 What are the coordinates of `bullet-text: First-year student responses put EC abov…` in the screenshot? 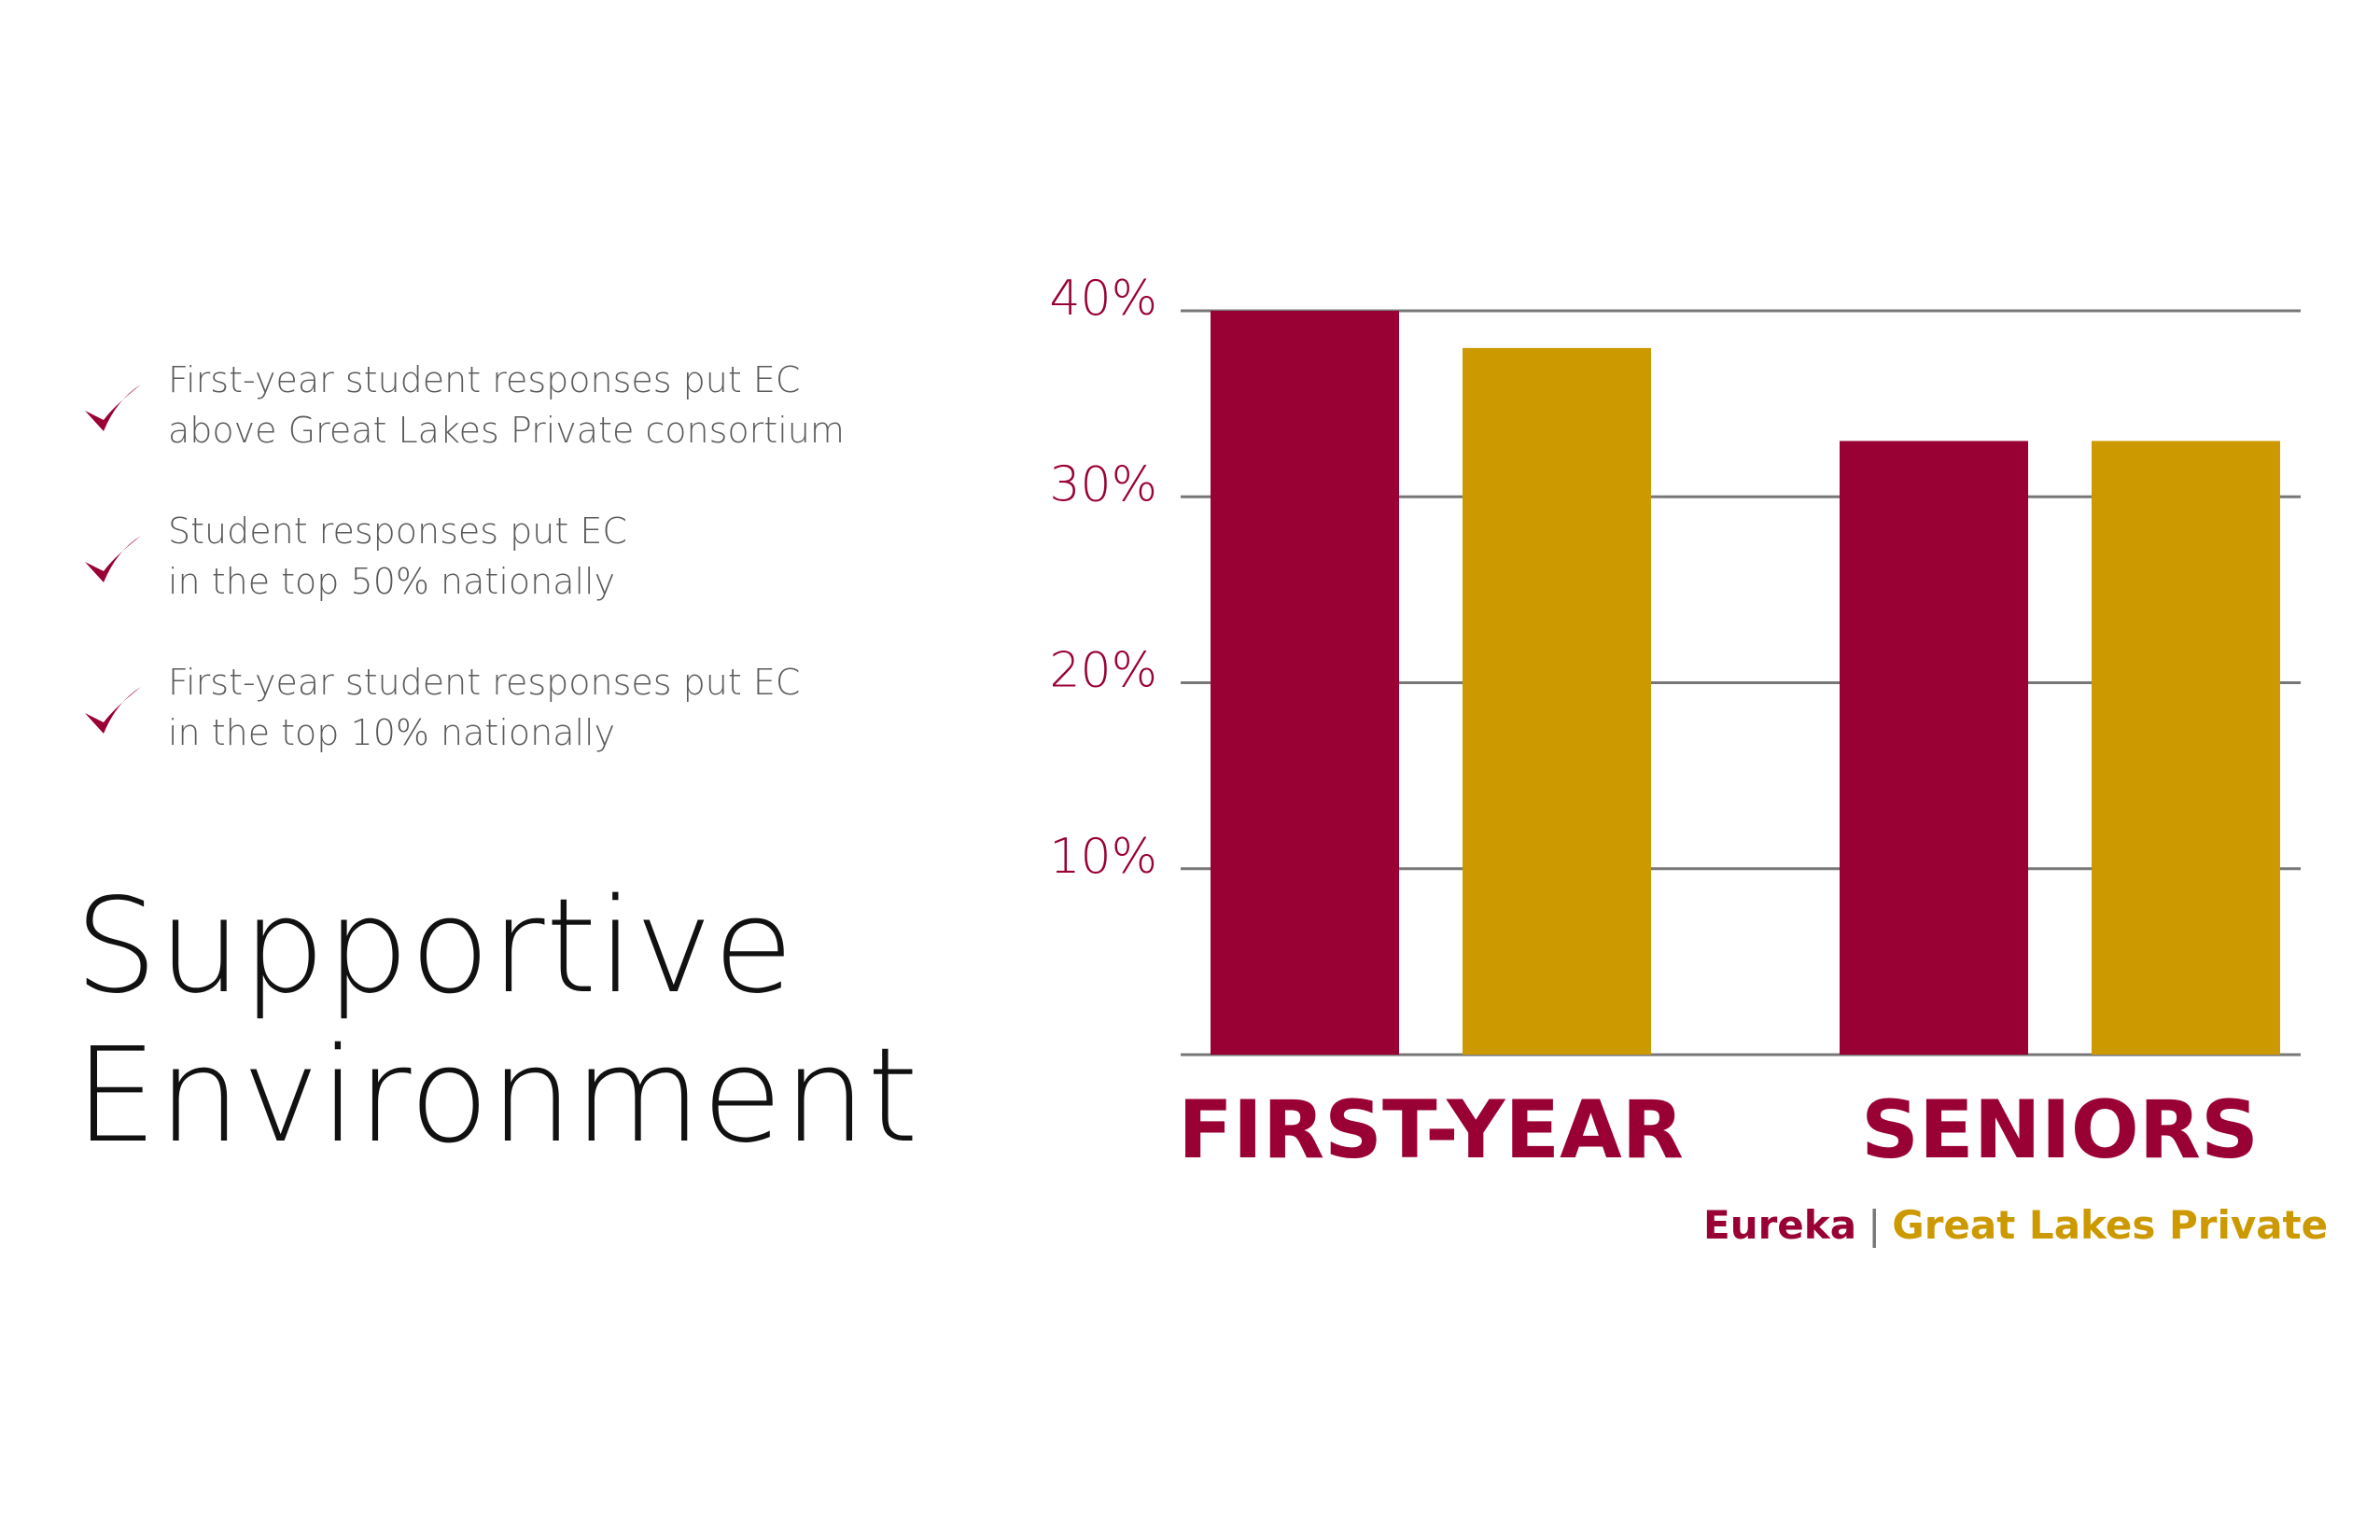 It's located at (506, 405).